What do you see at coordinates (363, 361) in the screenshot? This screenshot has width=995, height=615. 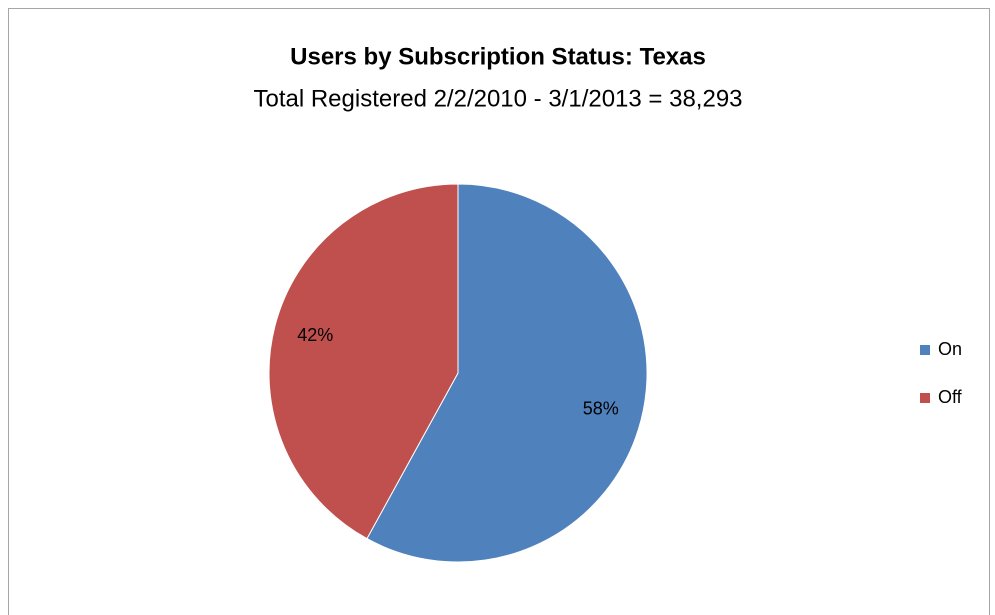 I see `pie-slice` at bounding box center [363, 361].